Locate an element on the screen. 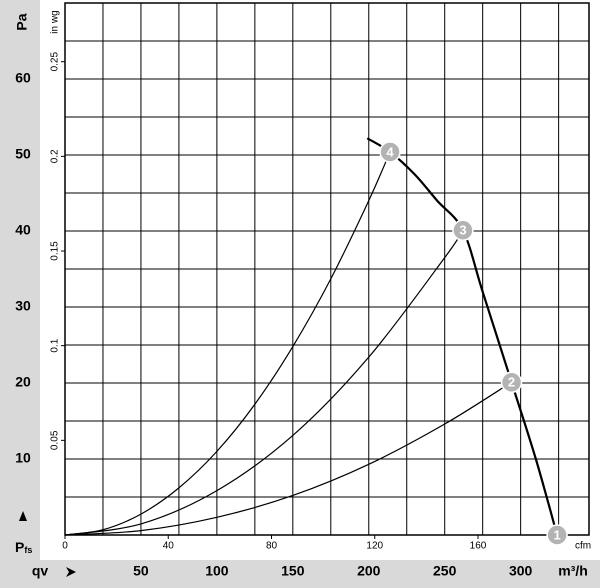 The image size is (600, 588). y-tick-label: 50 is located at coordinates (23, 154).